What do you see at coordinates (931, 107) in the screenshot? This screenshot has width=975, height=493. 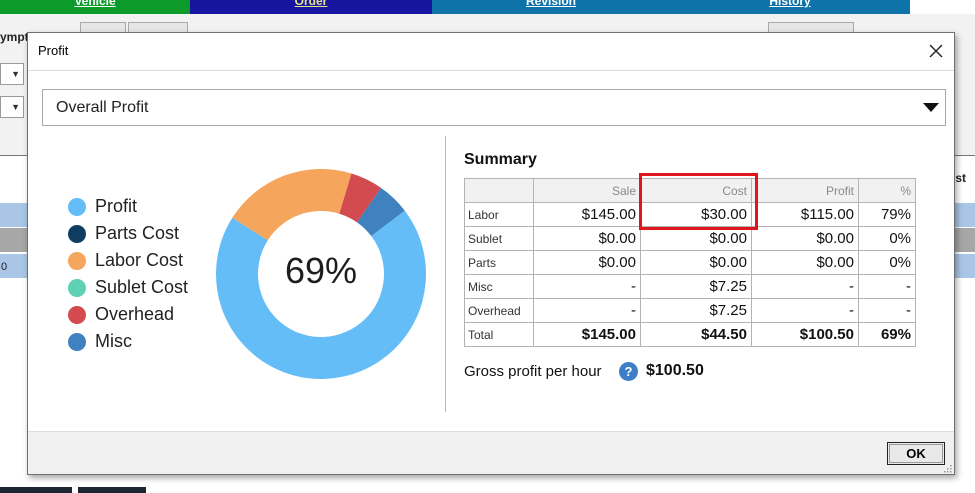 I see `caret-down-icon` at bounding box center [931, 107].